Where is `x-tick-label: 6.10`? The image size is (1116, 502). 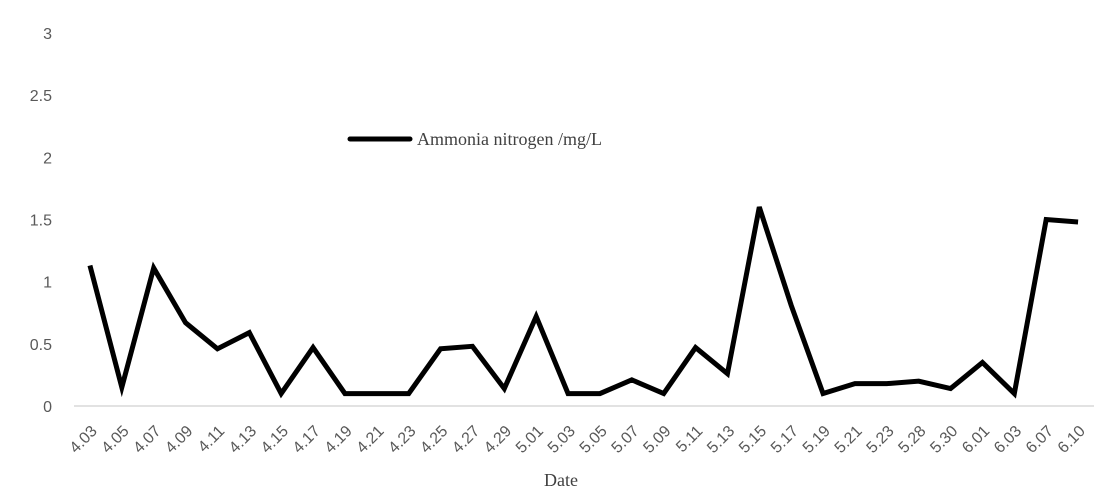
x-tick-label: 6.10 is located at coordinates (1072, 440).